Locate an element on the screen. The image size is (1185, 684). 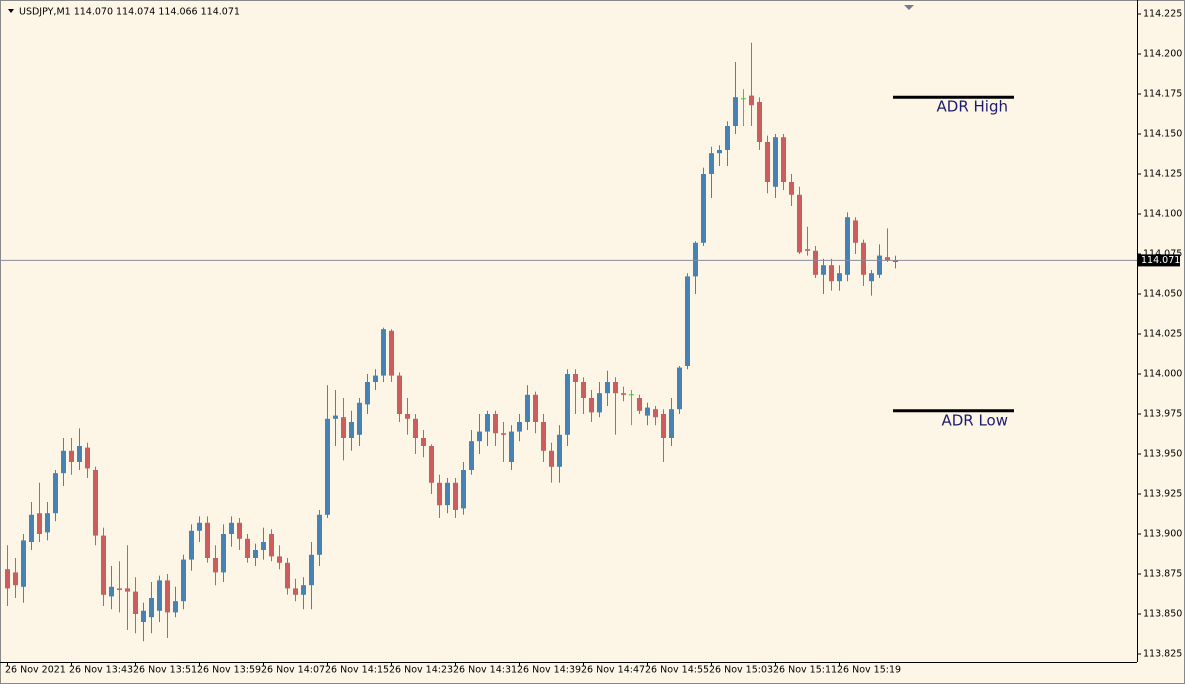
y-tick-label: 114.225 is located at coordinates (1162, 14).